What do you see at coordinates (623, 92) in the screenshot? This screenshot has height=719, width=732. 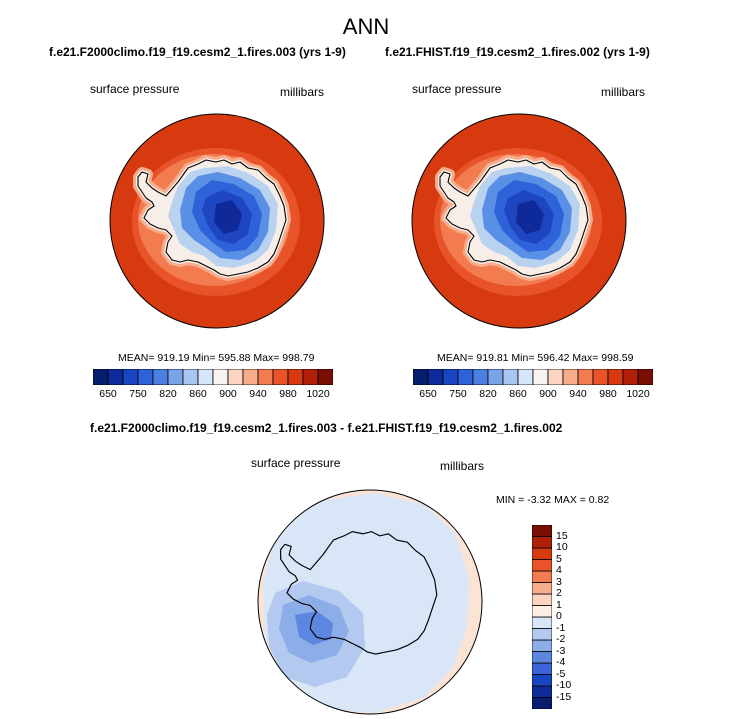 I see `panel-2-units-label: millibars` at bounding box center [623, 92].